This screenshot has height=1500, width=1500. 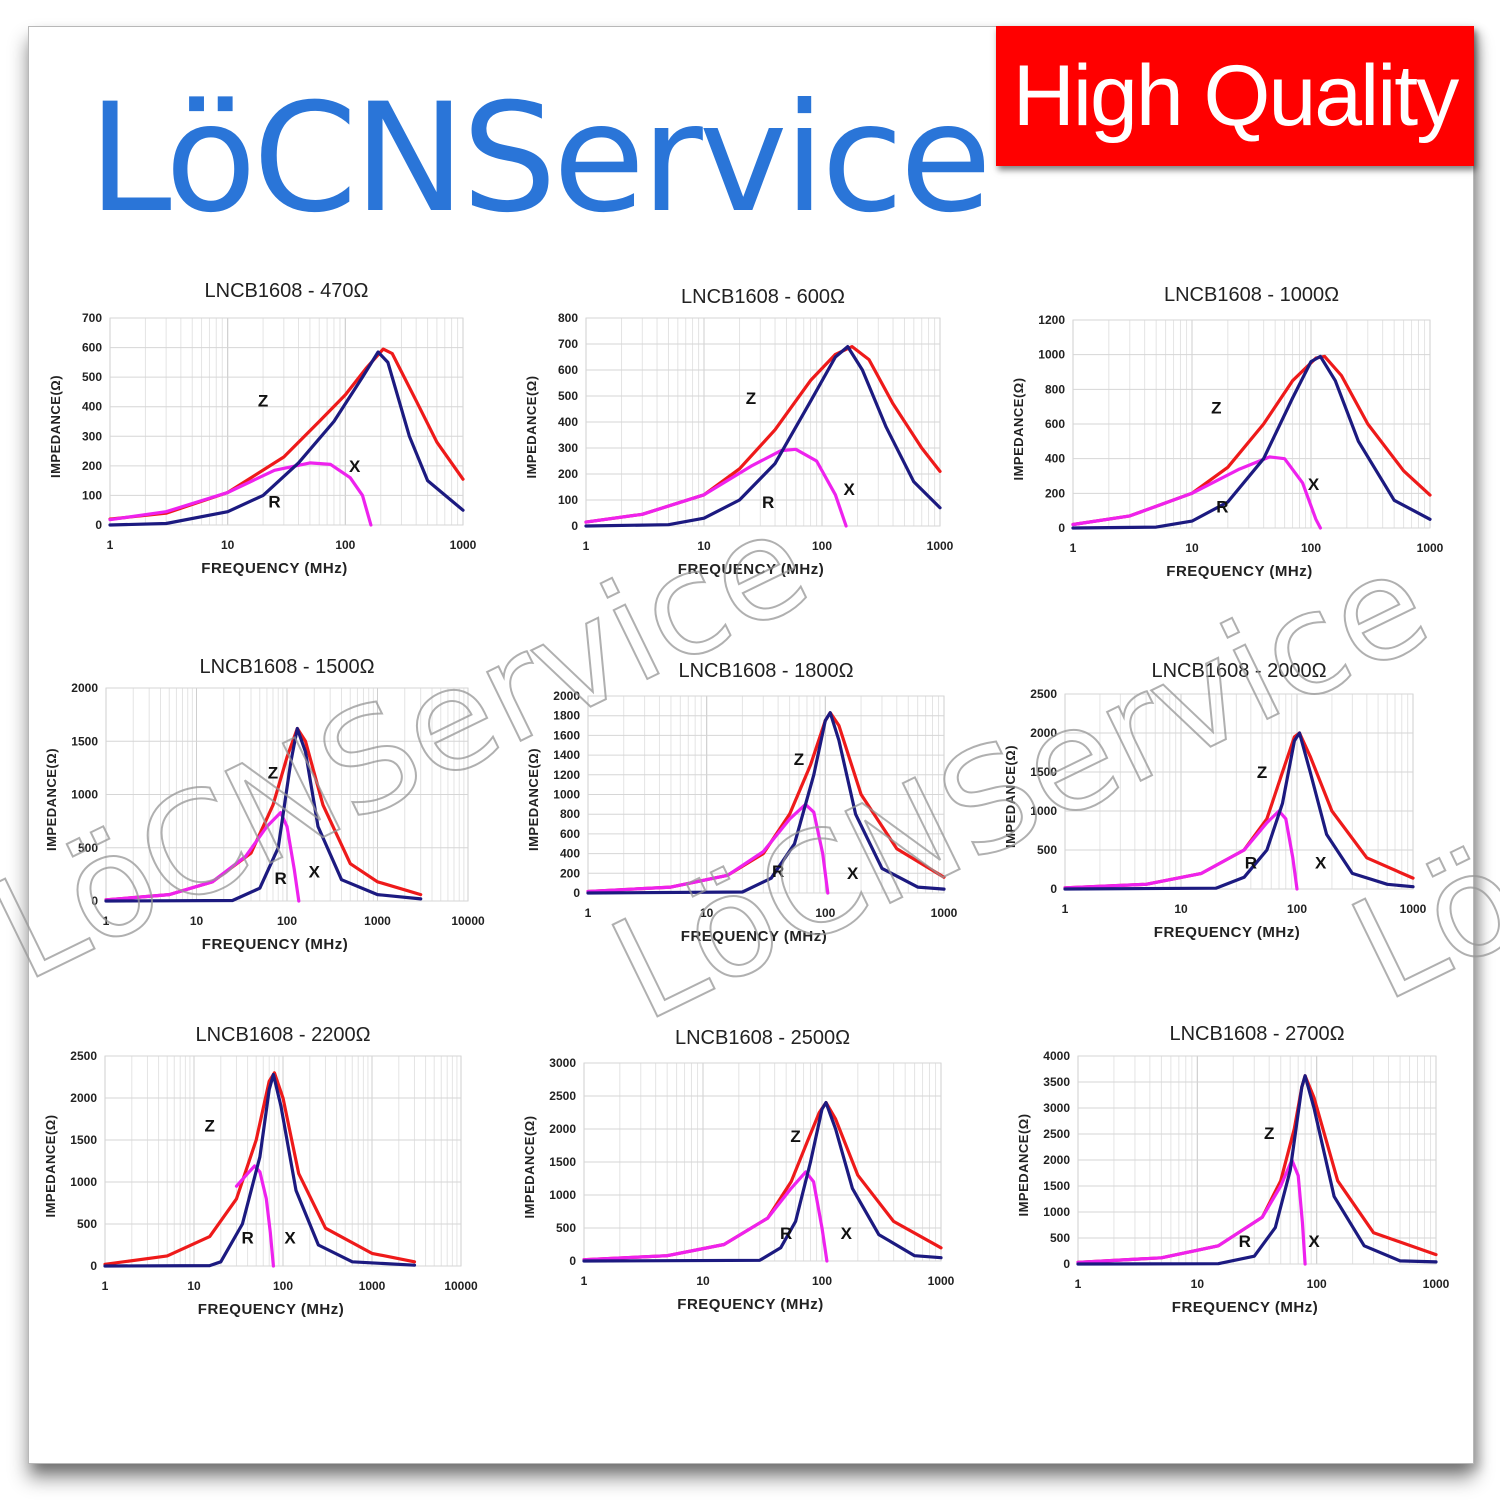 What do you see at coordinates (287, 667) in the screenshot?
I see `chart-title: LNCB1608 - 1500Ω` at bounding box center [287, 667].